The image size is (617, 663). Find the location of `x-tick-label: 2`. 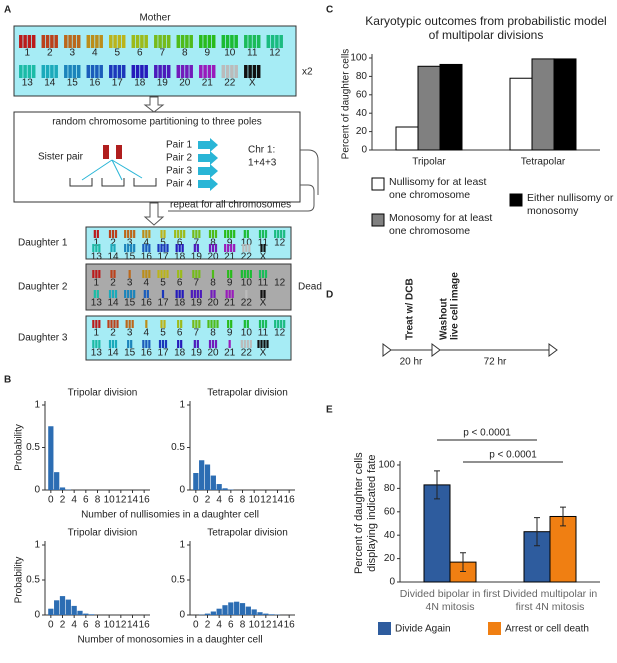

x-tick-label: 2 is located at coordinates (63, 625).